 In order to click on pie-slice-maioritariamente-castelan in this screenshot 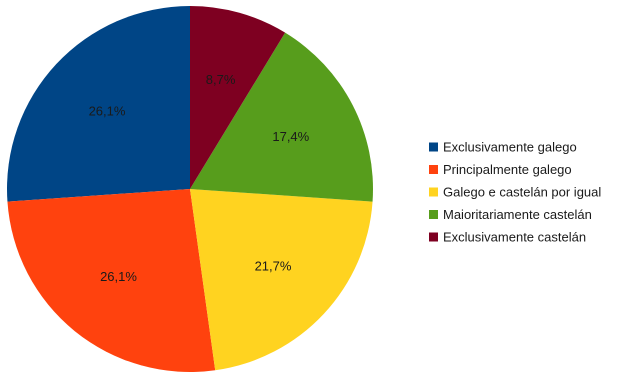, I will do `click(281, 117)`.